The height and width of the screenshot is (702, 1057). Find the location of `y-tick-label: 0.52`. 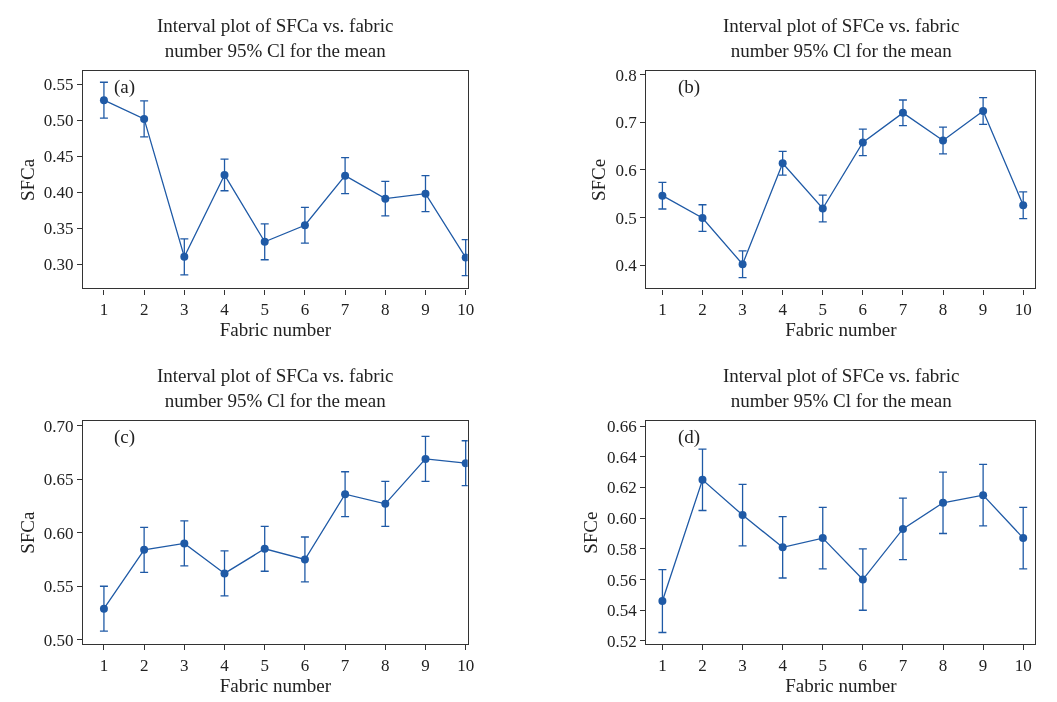

y-tick-label: 0.52 is located at coordinates (622, 641).